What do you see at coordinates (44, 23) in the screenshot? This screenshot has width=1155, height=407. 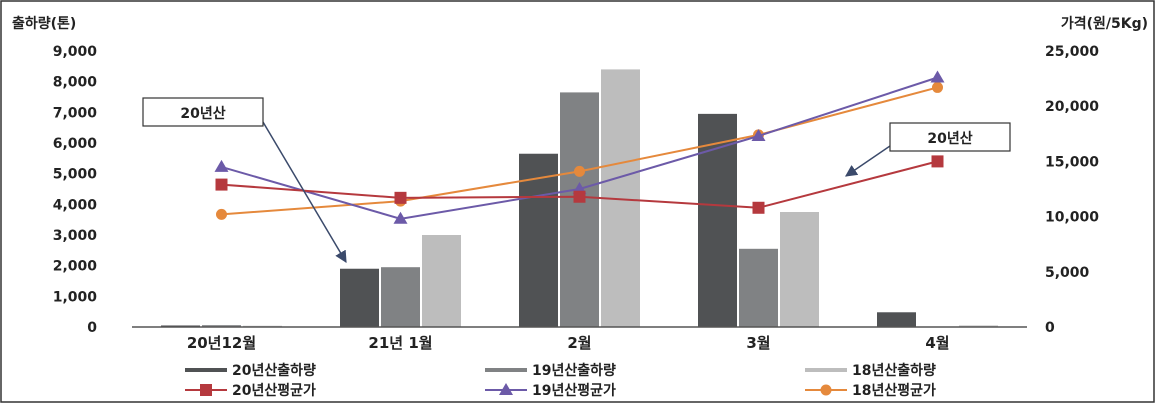 I see `y-left-axis-label: 출하량(톤)` at bounding box center [44, 23].